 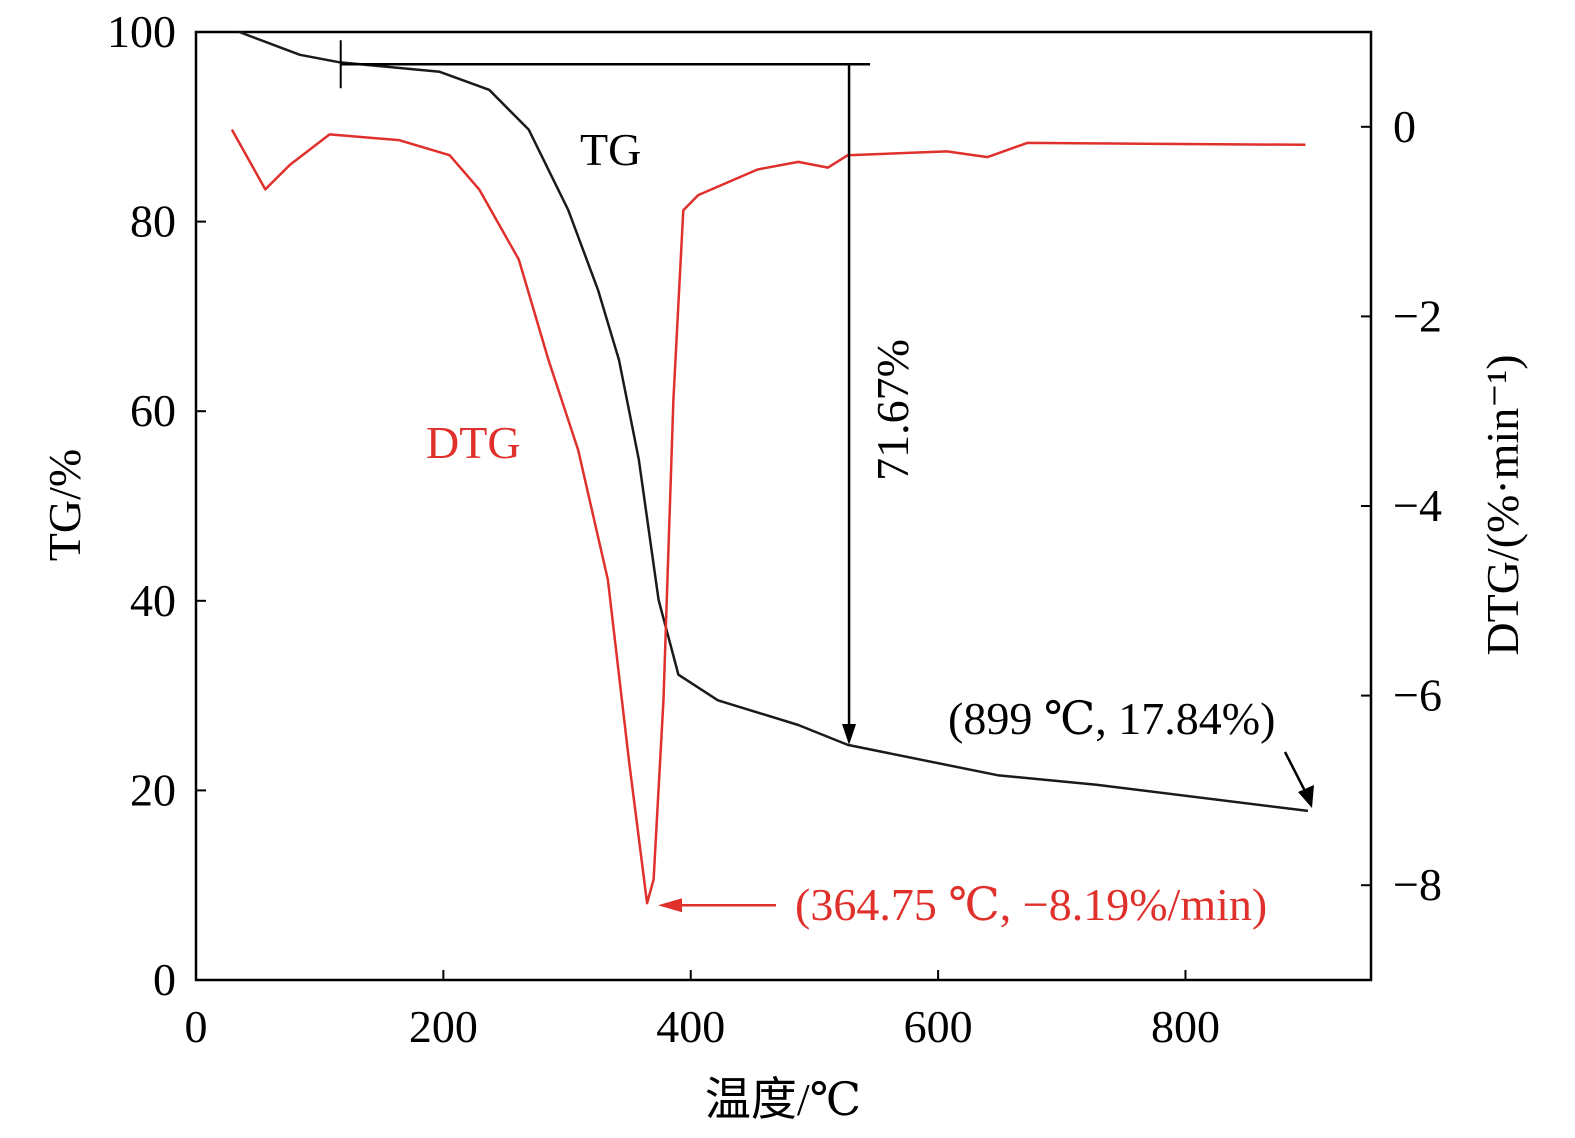 What do you see at coordinates (153, 600) in the screenshot?
I see `y-left-tick-label: 40` at bounding box center [153, 600].